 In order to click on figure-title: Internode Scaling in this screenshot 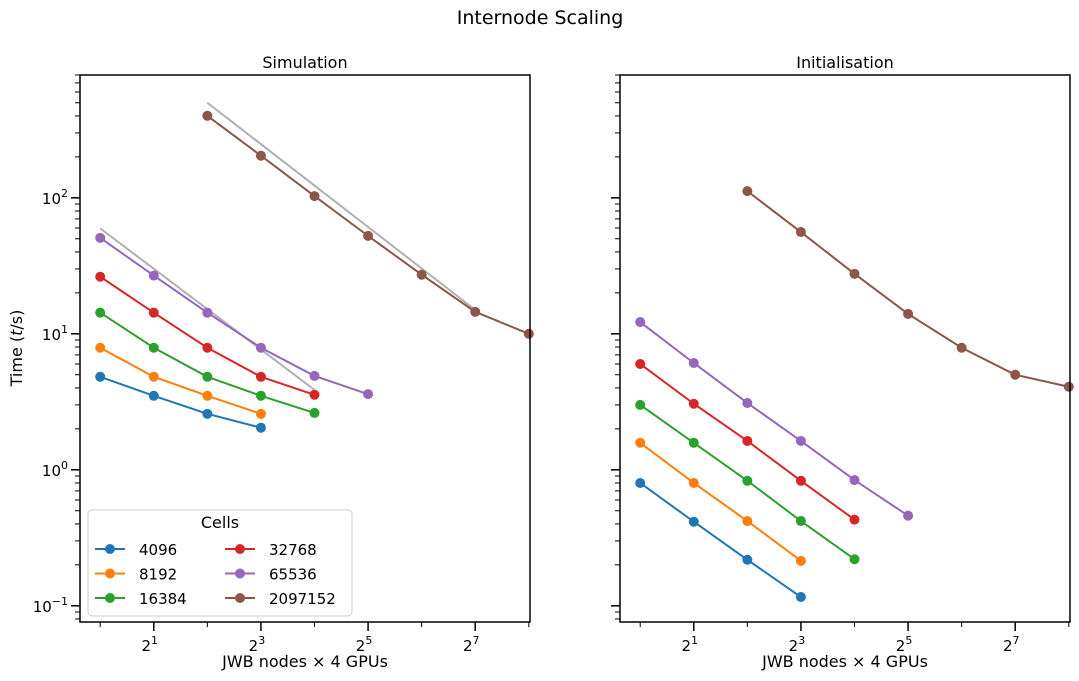, I will do `click(540, 18)`.